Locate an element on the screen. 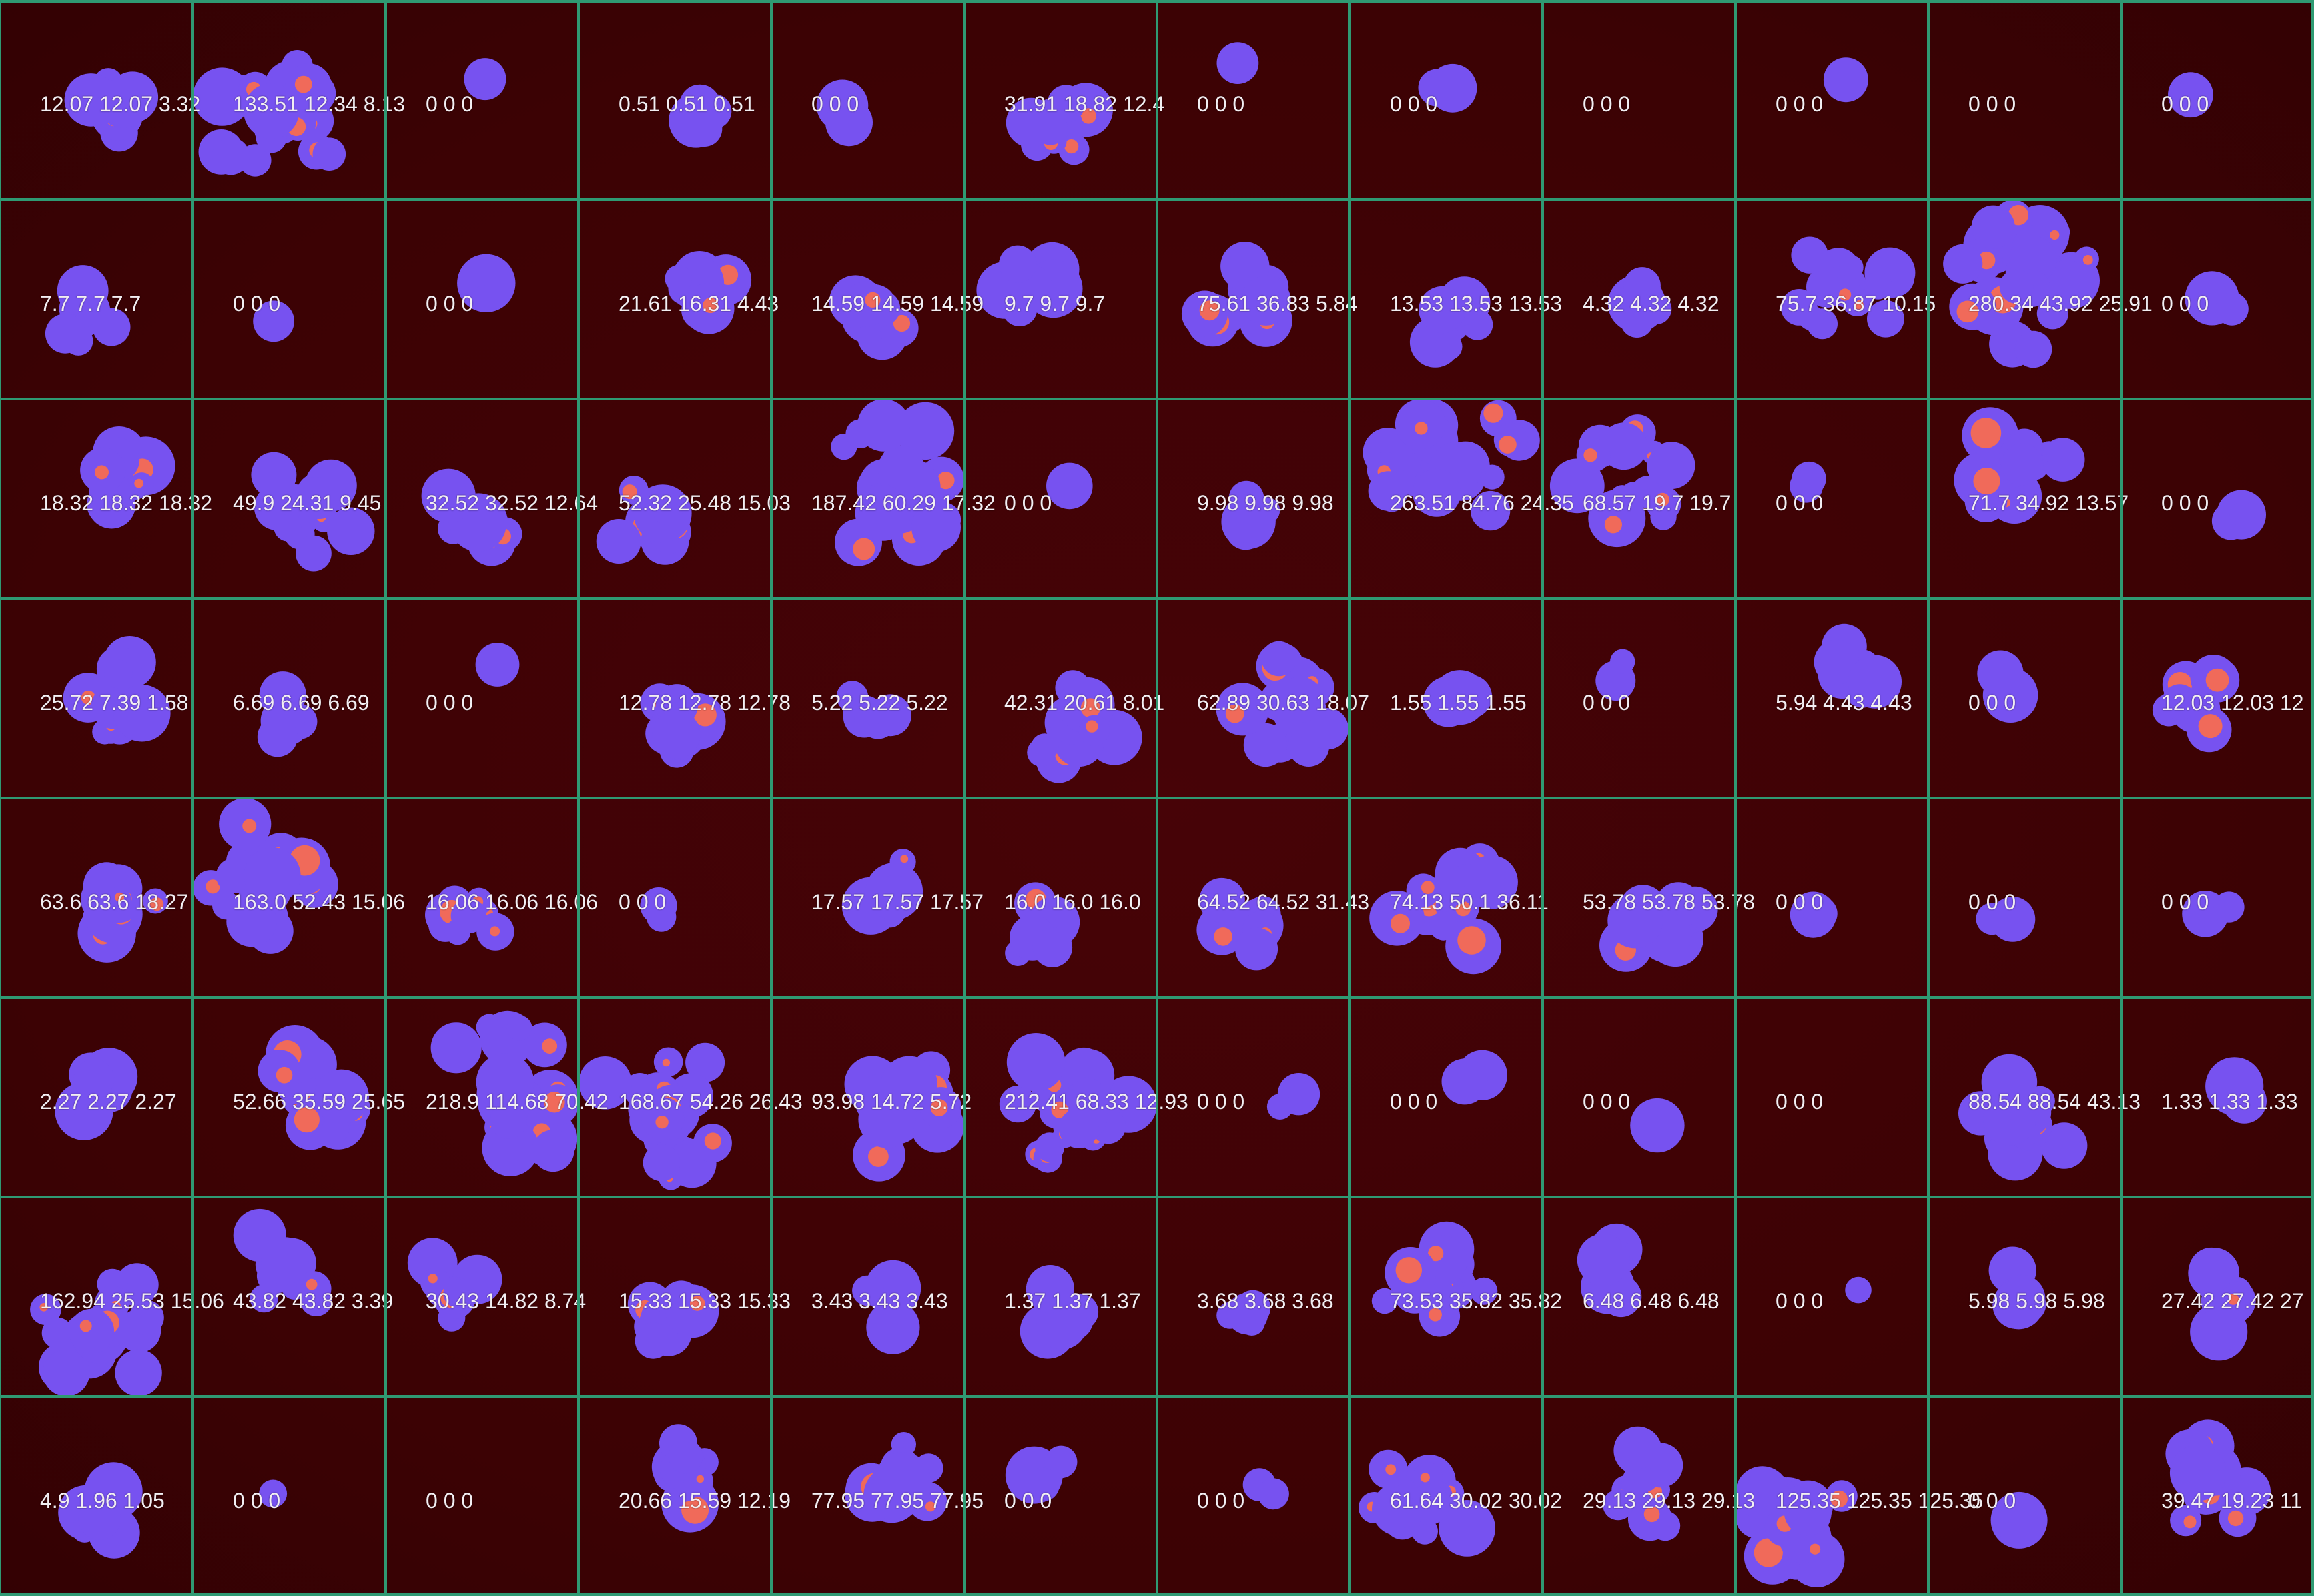 This screenshot has height=1596, width=2314. well-cell: 52.32 25.48 15.03 is located at coordinates (684, 498).